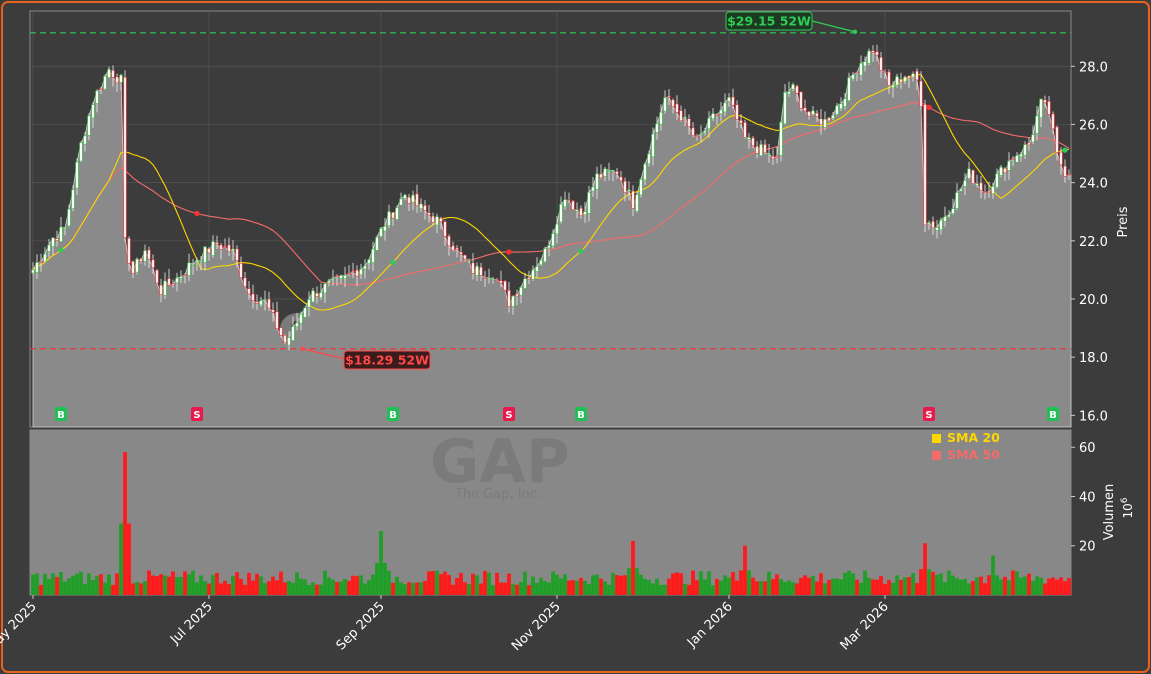 The image size is (1151, 674). I want to click on low-52w-arrowhead, so click(302, 348).